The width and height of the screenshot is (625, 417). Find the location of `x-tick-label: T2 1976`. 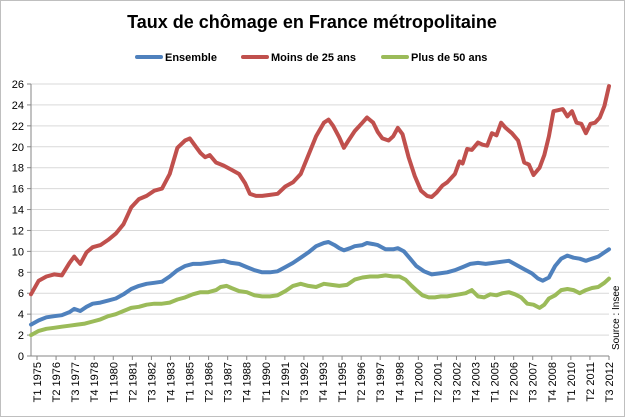

x-tick-label: T2 1976 is located at coordinates (57, 382).